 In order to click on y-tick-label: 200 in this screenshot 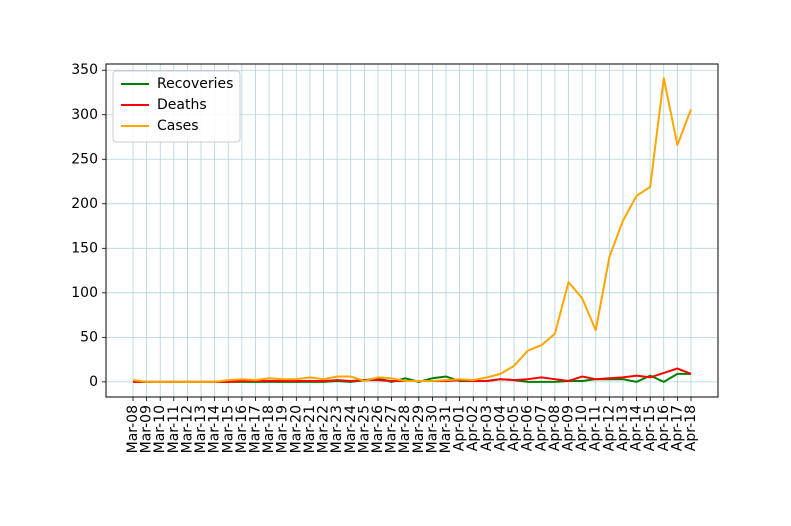, I will do `click(84, 204)`.